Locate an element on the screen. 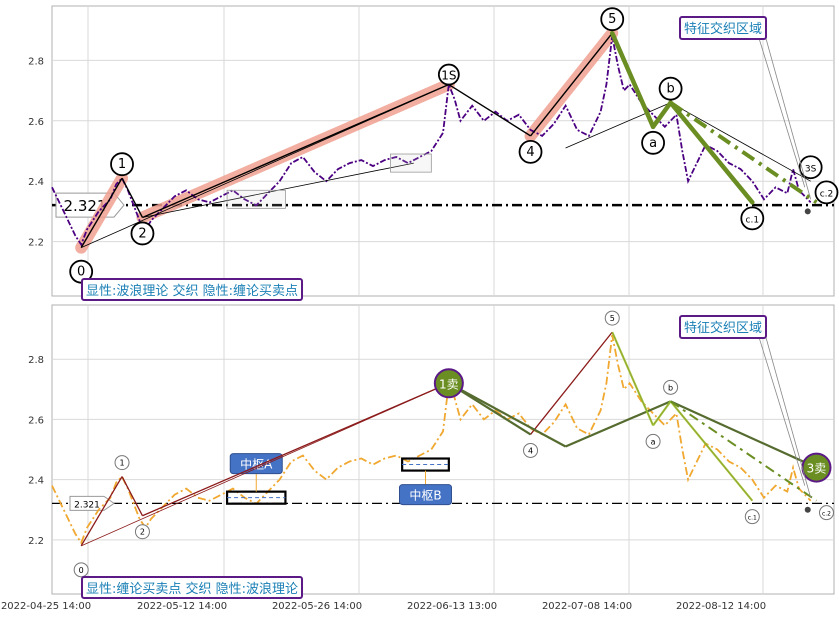 Image resolution: width=839 pixels, height=617 pixels. sell-signal-marker is located at coordinates (448, 383).